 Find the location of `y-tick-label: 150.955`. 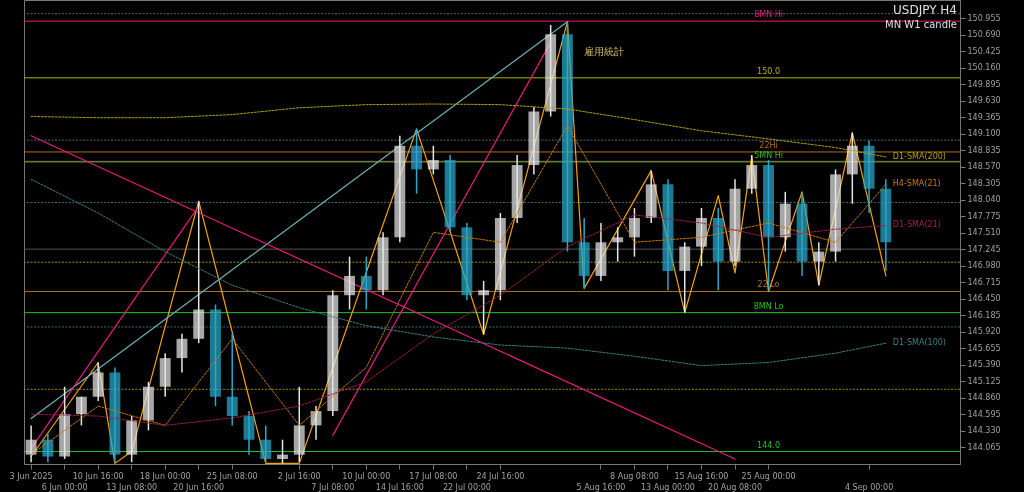

y-tick-label: 150.955 is located at coordinates (984, 18).